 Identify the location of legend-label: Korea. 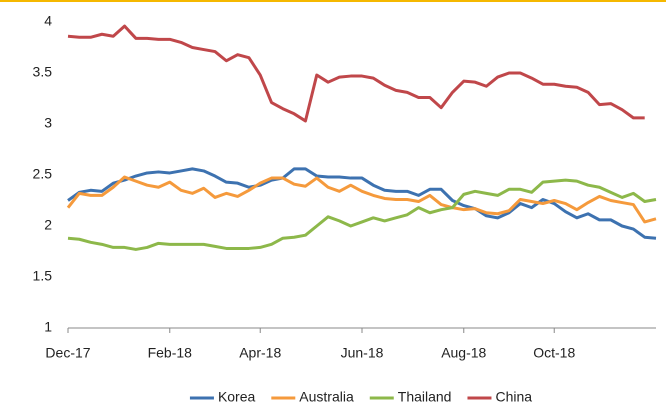
(237, 397).